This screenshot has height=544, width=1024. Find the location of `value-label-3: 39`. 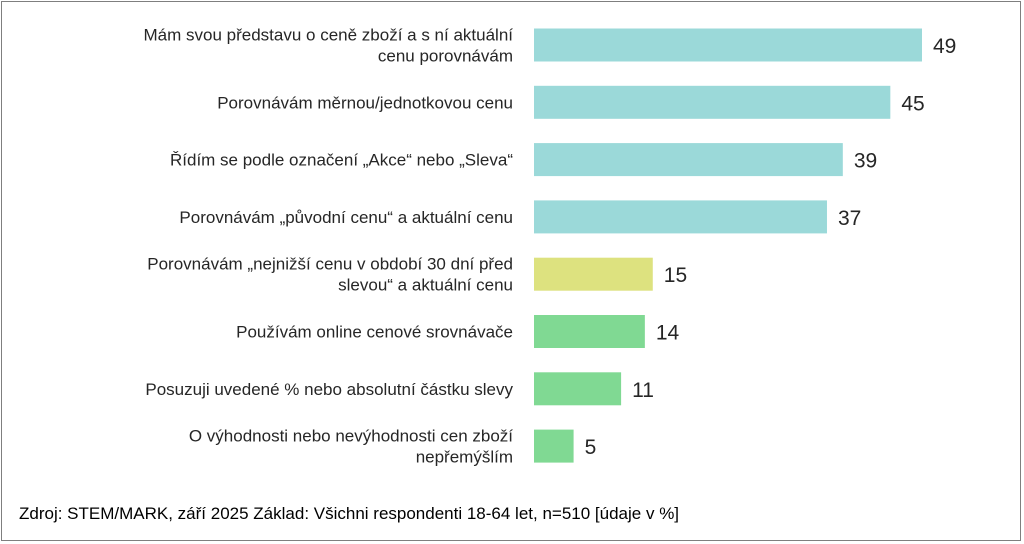

value-label-3: 39 is located at coordinates (865, 161).